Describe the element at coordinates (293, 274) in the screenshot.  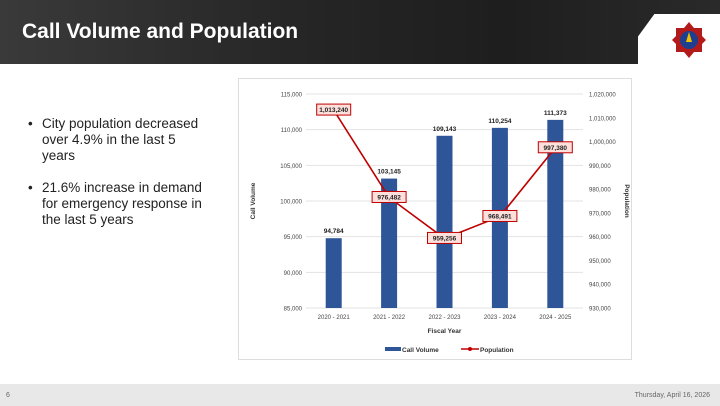
I see `y-tick-label: 90,000` at that location.